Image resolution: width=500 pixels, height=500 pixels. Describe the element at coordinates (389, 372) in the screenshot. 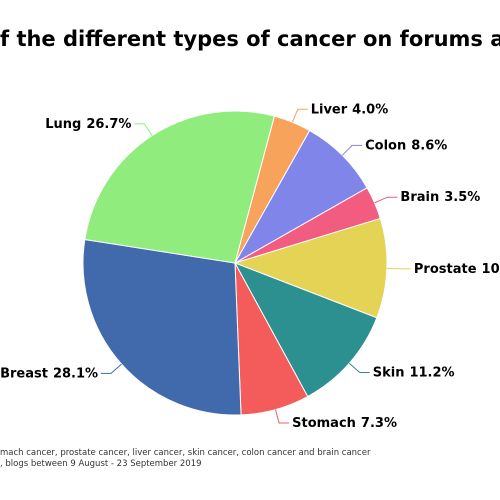

I see `label-category: Skin` at that location.